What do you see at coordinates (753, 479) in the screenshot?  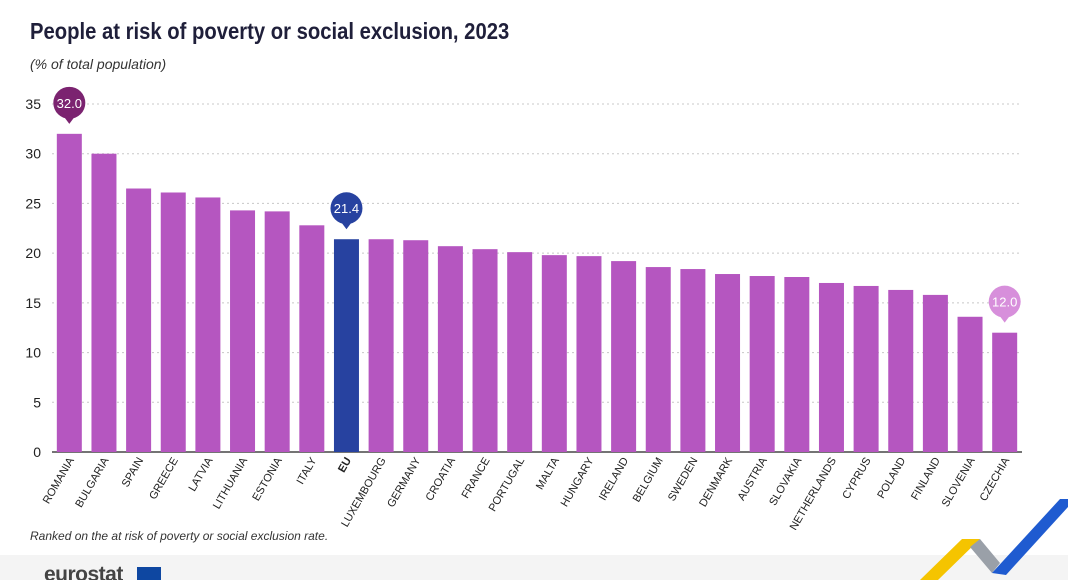 I see `x-tick-label: AUSTRIA` at bounding box center [753, 479].